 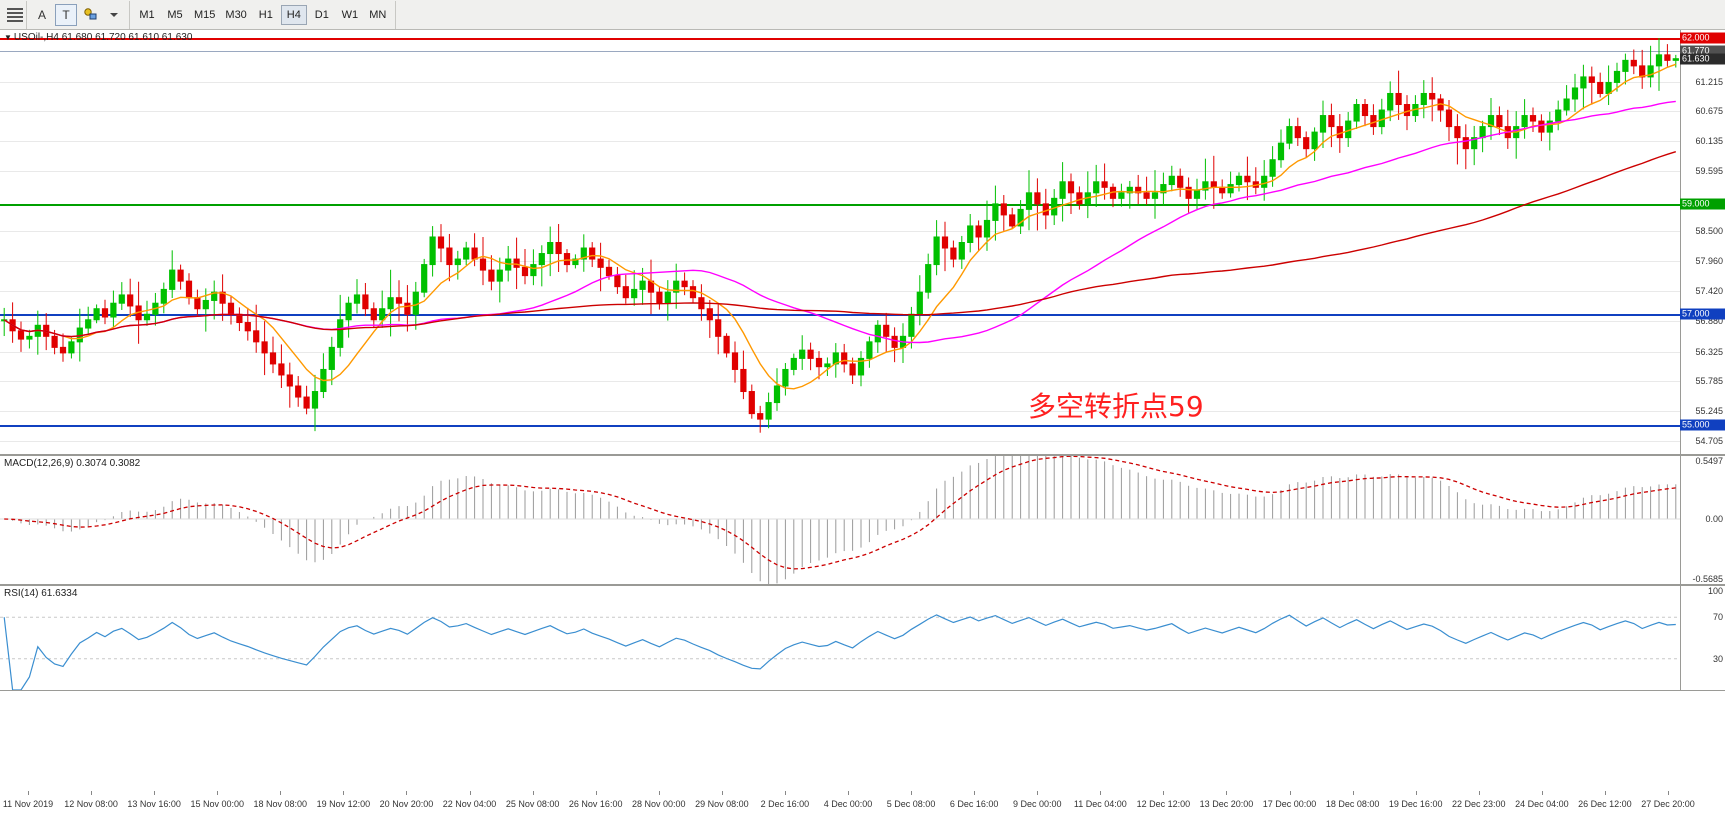 What do you see at coordinates (1709, 81) in the screenshot?
I see `price-axis-label: 61.215` at bounding box center [1709, 81].